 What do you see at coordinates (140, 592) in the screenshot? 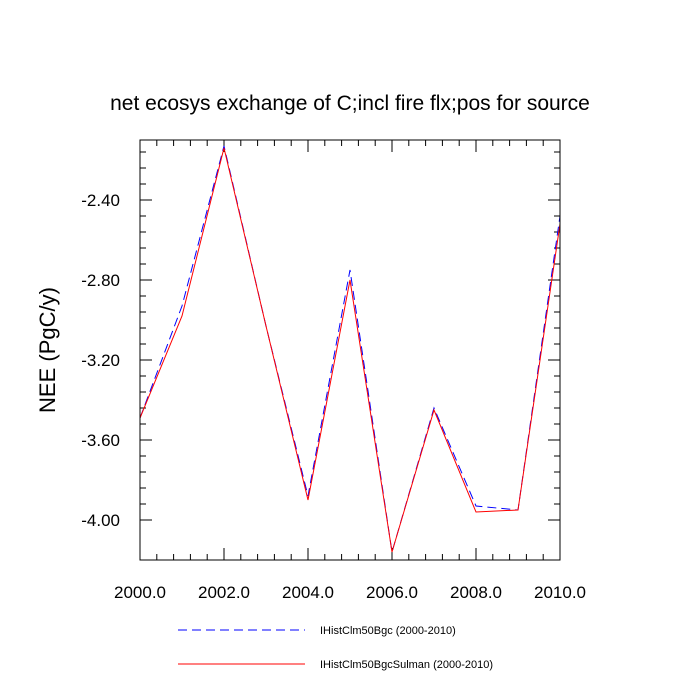
I see `x-tick-label: 2000.0` at bounding box center [140, 592].